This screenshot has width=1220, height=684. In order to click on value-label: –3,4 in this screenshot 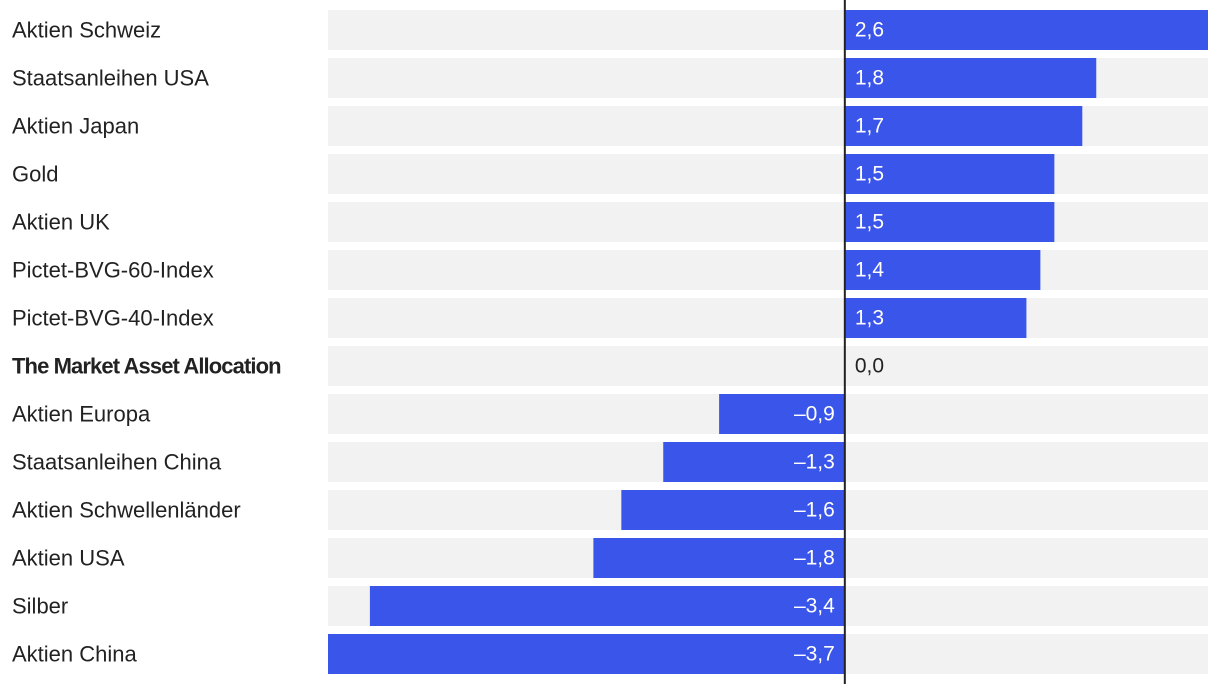, I will do `click(814, 606)`.